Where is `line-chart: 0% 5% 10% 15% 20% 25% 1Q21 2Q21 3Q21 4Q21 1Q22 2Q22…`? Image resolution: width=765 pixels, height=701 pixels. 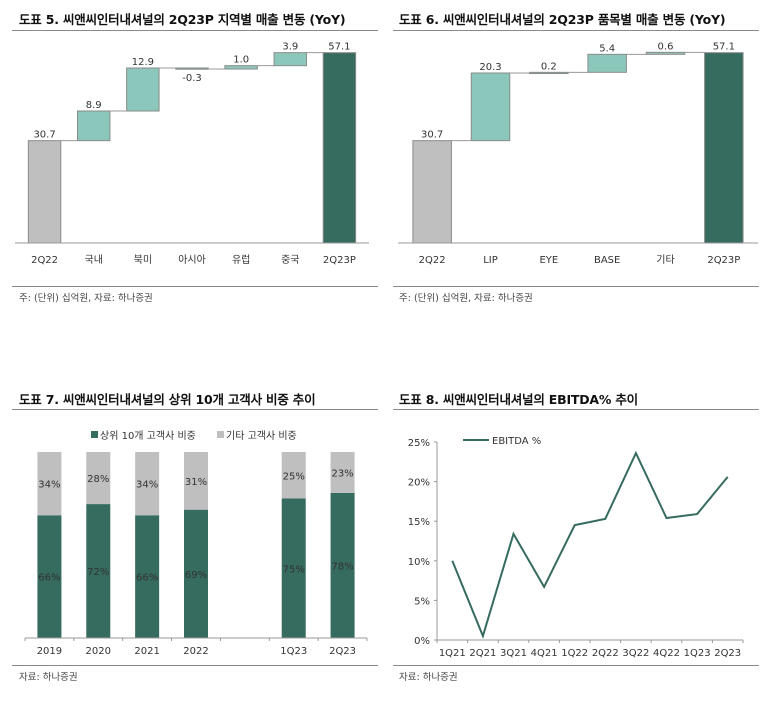 line-chart: 0% 5% 10% 15% 20% 25% 1Q21 2Q21 3Q21 4Q21 1Q22 2Q22… is located at coordinates (576, 547).